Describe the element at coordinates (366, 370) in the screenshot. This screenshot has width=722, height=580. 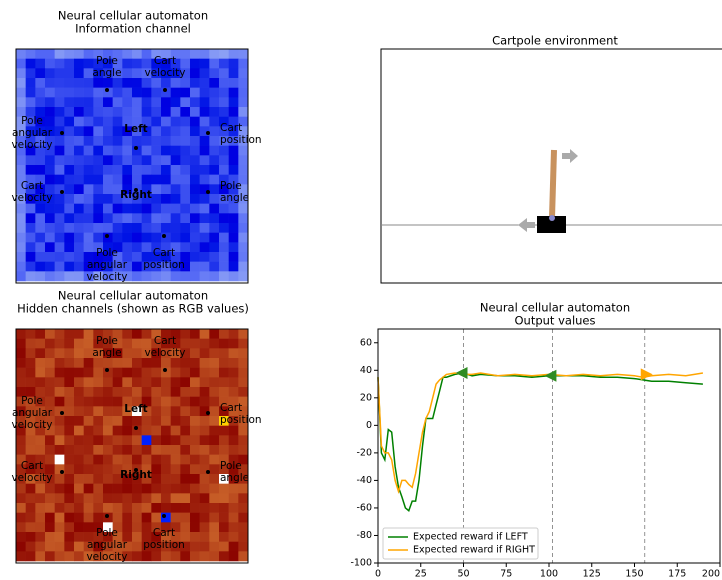
I see `y-tick-label: 40` at that location.